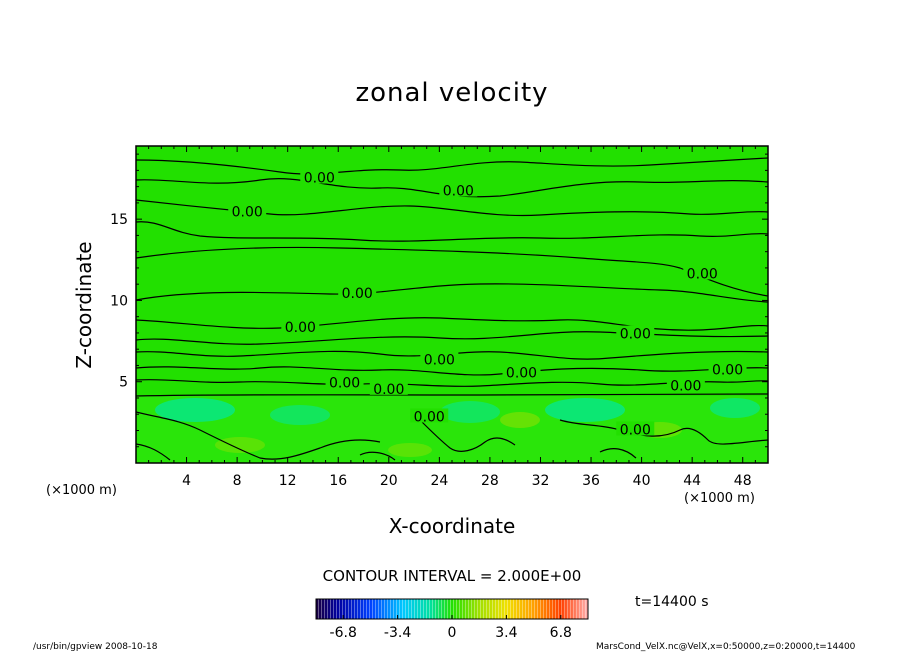  I want to click on x-tick-label: 36, so click(591, 481).